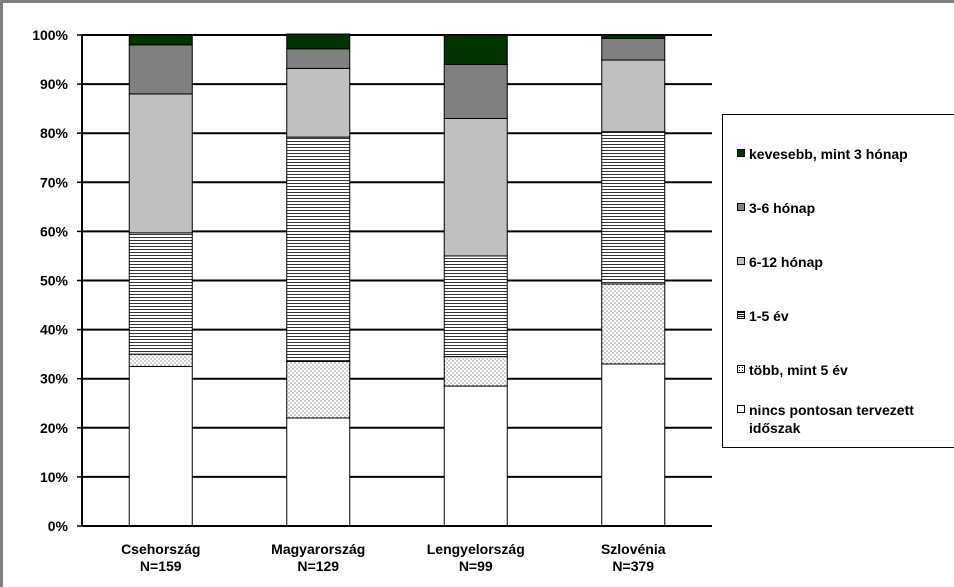  What do you see at coordinates (798, 370) in the screenshot?
I see `legend-label: több, mint 5 év` at bounding box center [798, 370].